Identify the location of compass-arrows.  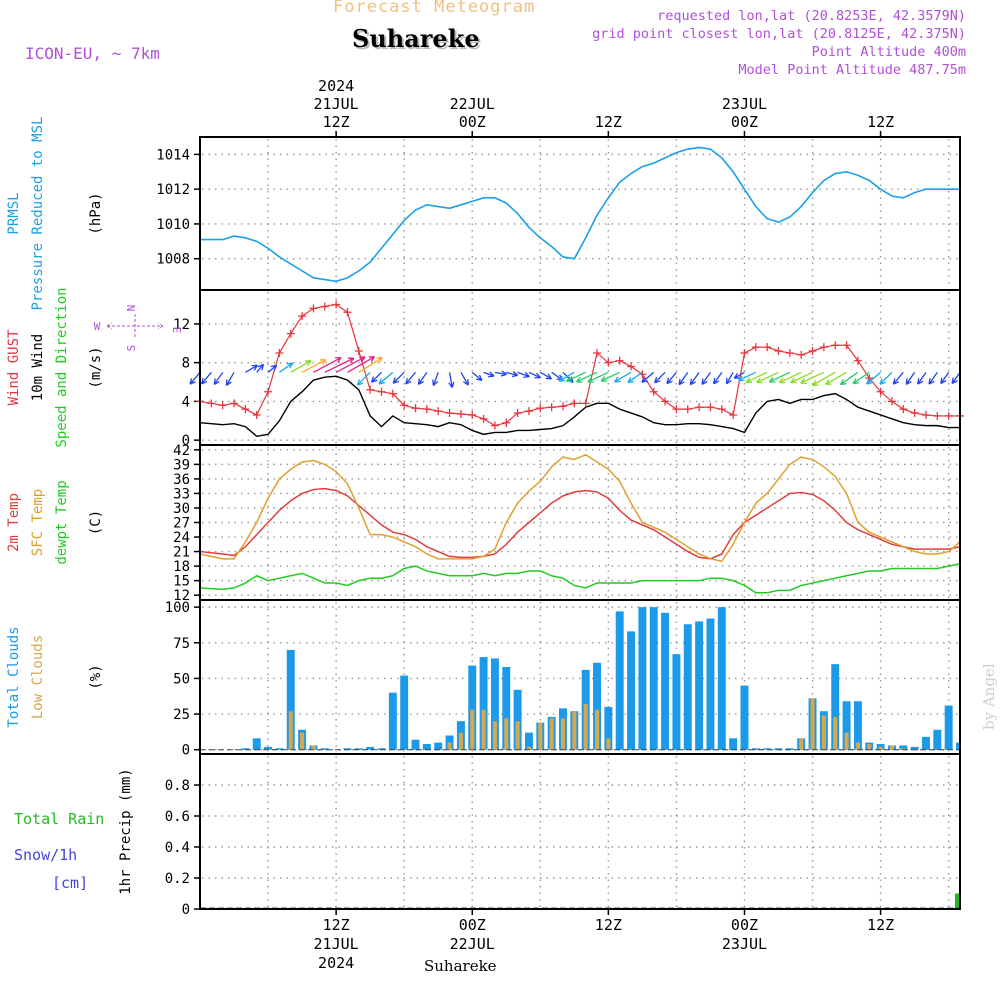
(135, 326).